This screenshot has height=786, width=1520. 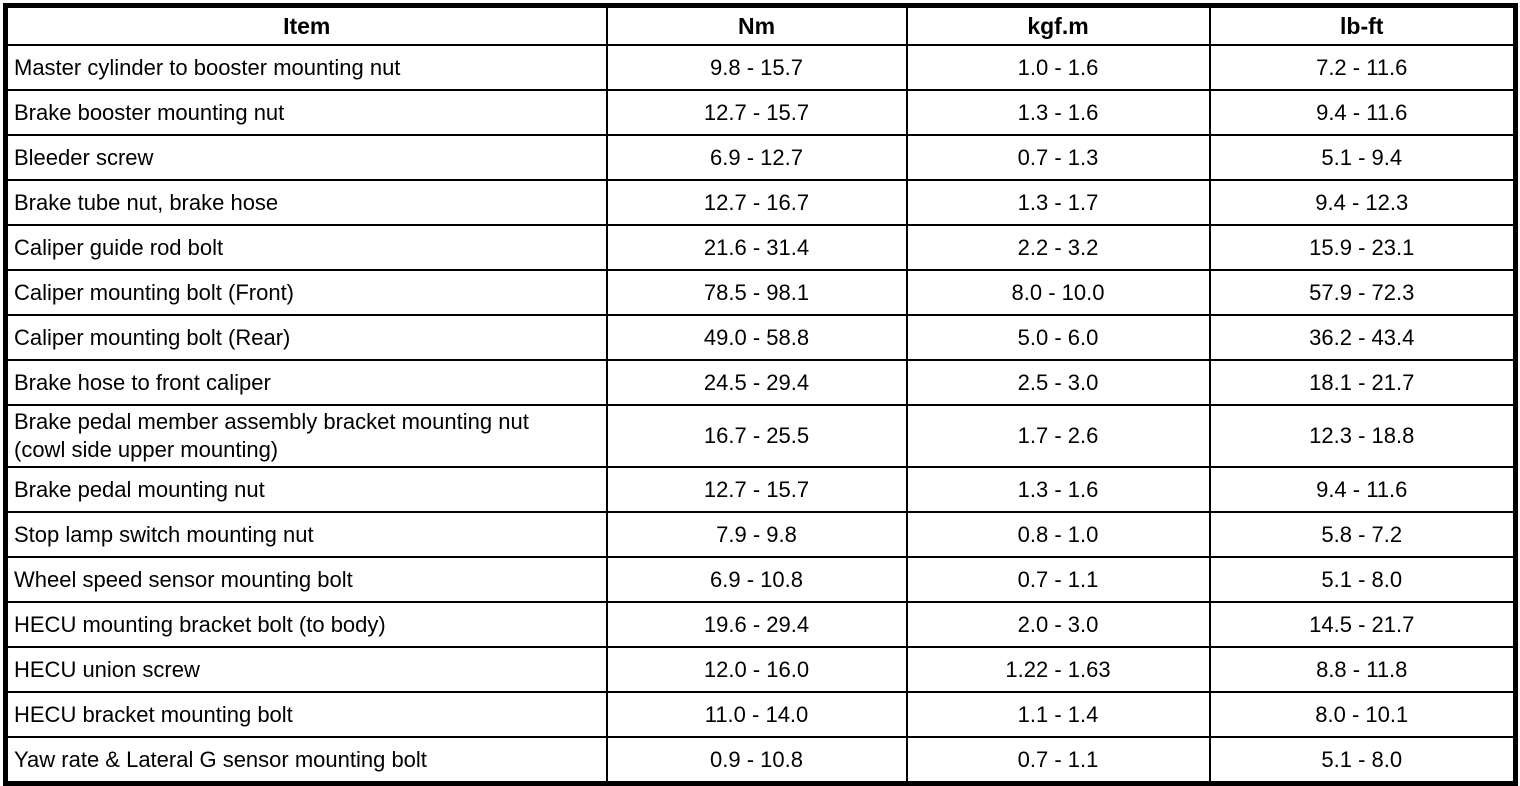 What do you see at coordinates (306, 247) in the screenshot?
I see `item-cell: Caliper guide rod bolt` at bounding box center [306, 247].